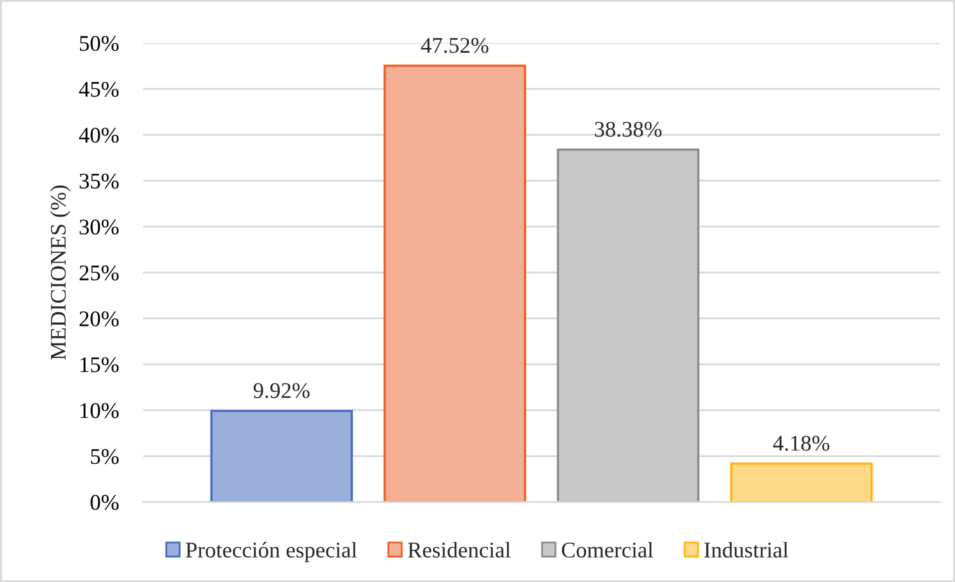 Image resolution: width=955 pixels, height=582 pixels. I want to click on data-label: 4.18%, so click(801, 443).